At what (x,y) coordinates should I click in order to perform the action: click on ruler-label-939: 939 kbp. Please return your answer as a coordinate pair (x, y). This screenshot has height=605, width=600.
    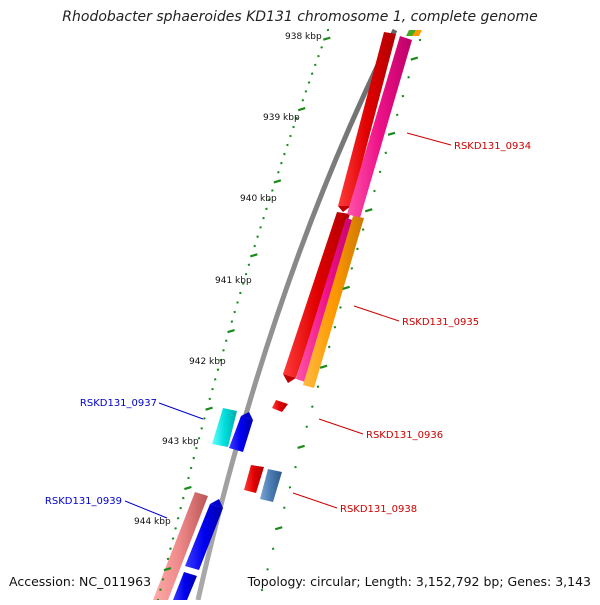
    Looking at the image, I should click on (281, 118).